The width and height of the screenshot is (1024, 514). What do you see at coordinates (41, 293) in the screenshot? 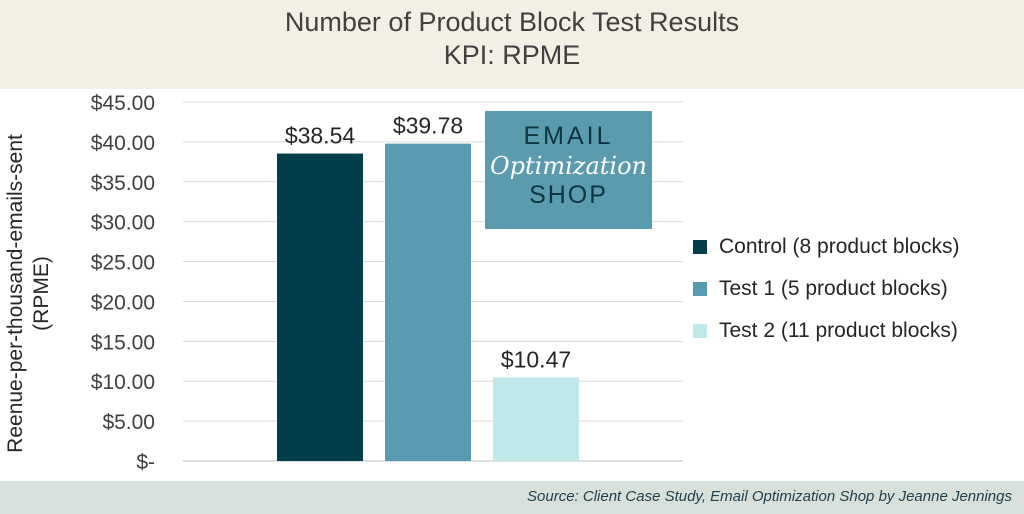
I see `y-axis-label: (RPME)` at bounding box center [41, 293].